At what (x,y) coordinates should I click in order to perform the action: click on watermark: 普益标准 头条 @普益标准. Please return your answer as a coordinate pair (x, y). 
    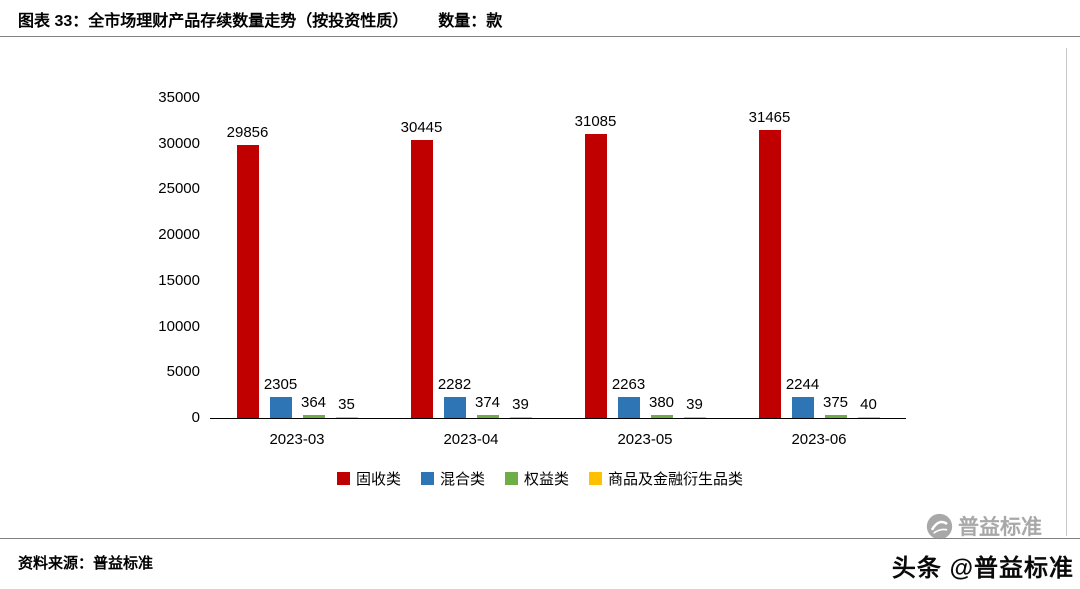
    Looking at the image, I should click on (955, 549).